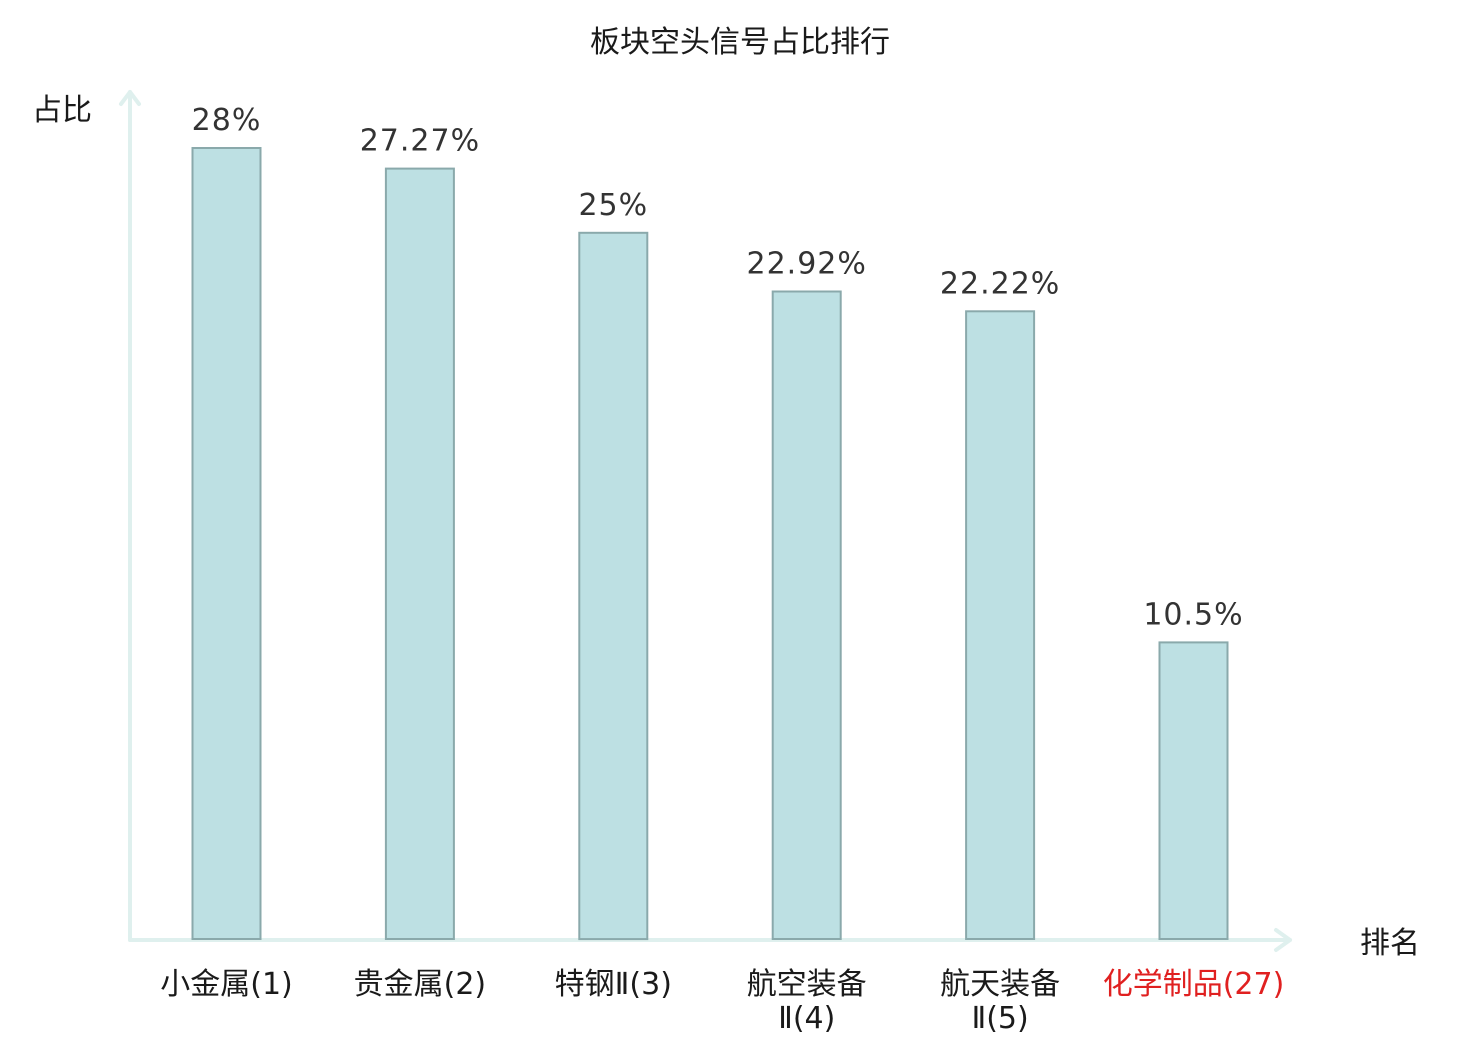 The image size is (1480, 1040). Describe the element at coordinates (613, 205) in the screenshot. I see `data-label: 25%` at that location.